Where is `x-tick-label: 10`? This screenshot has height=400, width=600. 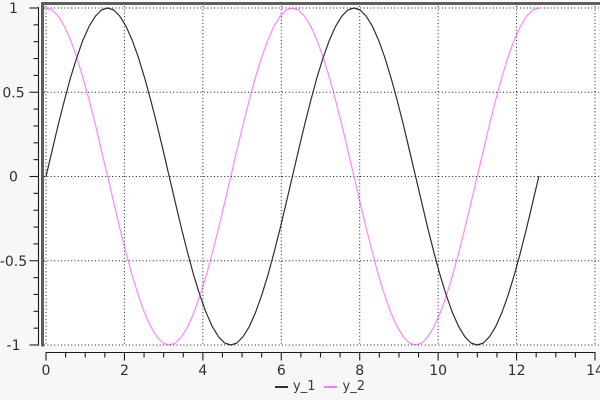
x-tick-label: 10 is located at coordinates (438, 371).